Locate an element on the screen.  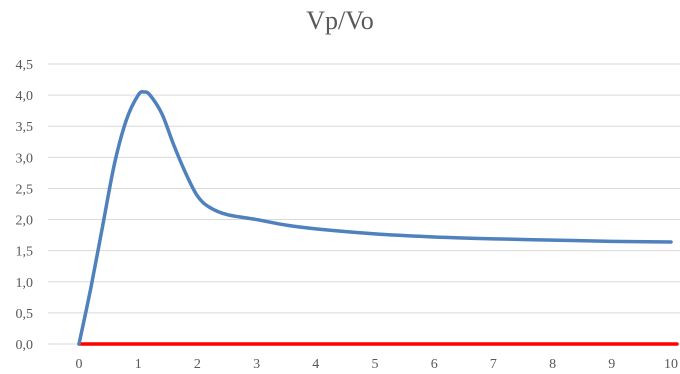
x-tick-label: 0 is located at coordinates (79, 364).